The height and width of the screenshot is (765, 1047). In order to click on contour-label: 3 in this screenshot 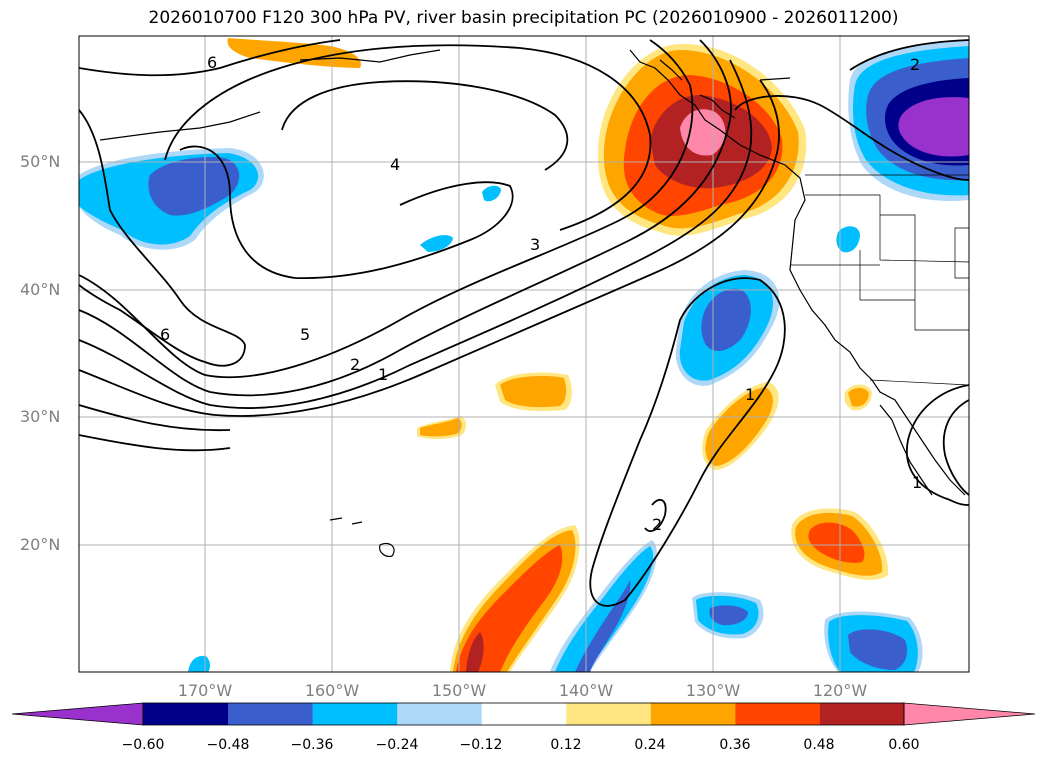, I will do `click(535, 244)`.